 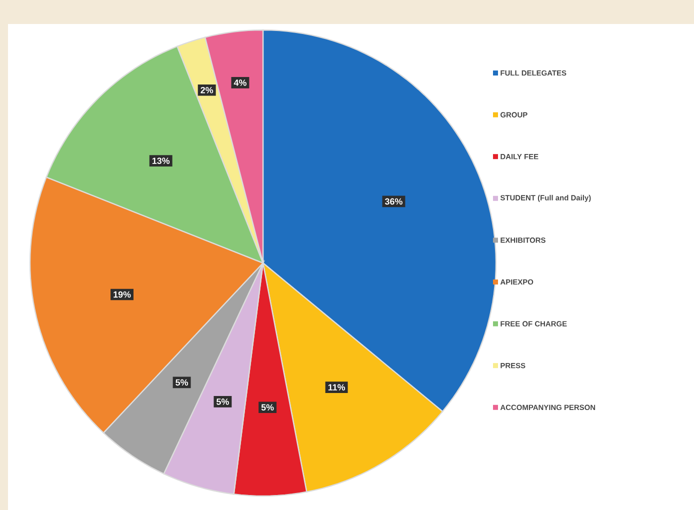 I want to click on data-label: 4%, so click(x=240, y=83).